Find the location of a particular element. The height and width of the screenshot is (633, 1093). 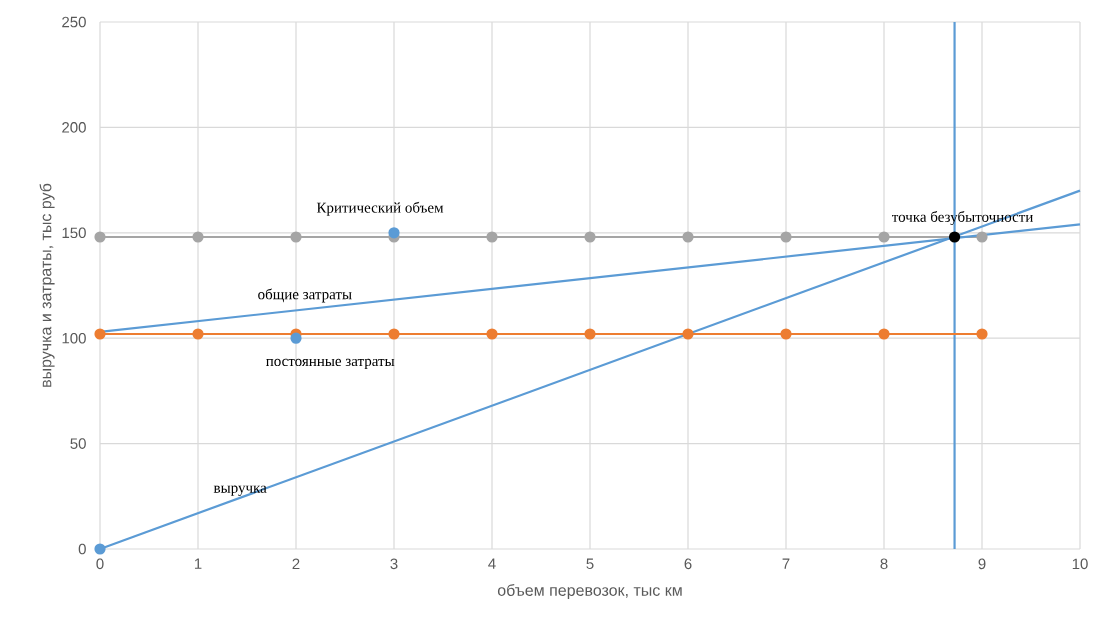

y-axis-title: выручка и затраты, тыс руб is located at coordinates (47, 285).